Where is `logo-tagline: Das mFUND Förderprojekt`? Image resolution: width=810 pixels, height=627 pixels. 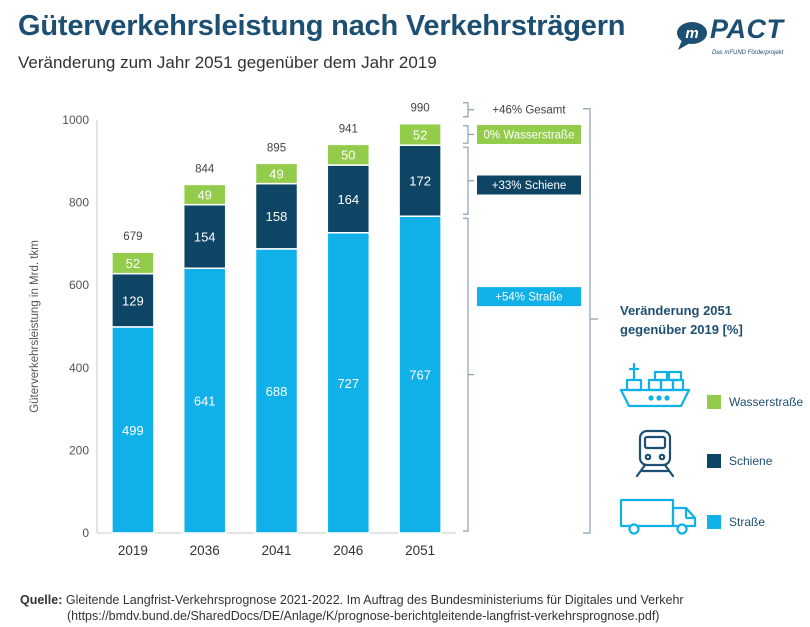
logo-tagline: Das mFUND Förderprojekt is located at coordinates (748, 53).